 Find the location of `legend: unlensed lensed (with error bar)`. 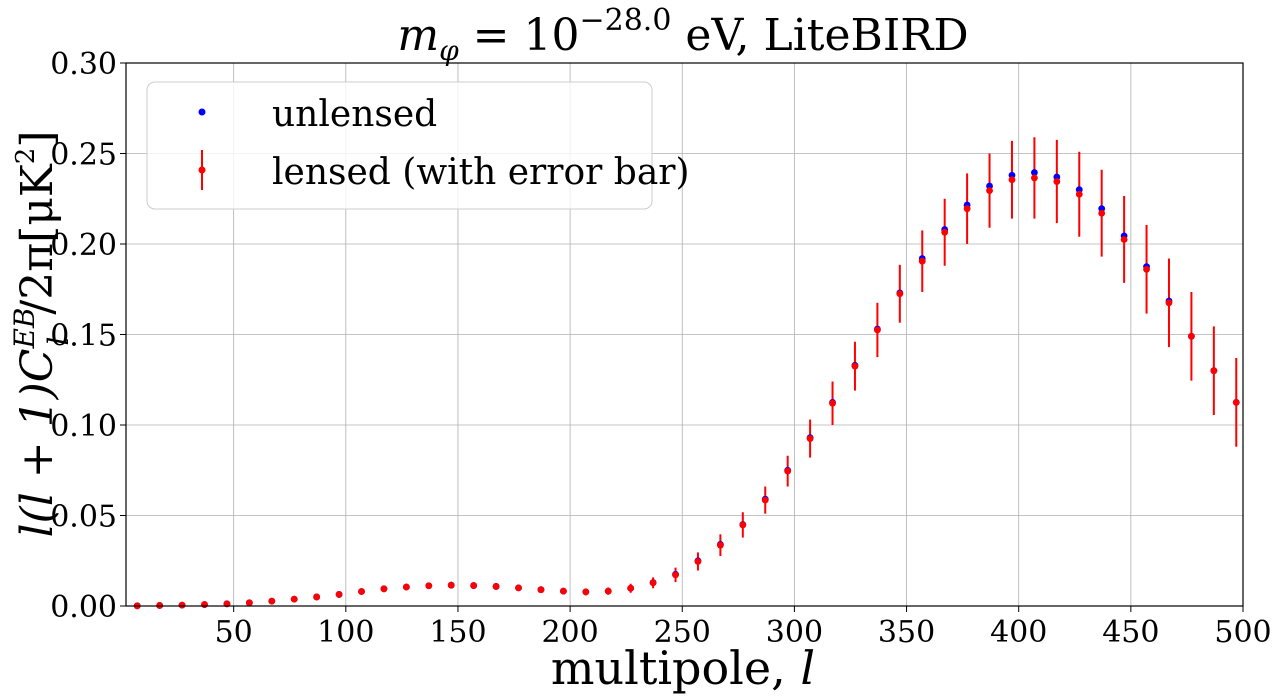

legend: unlensed lensed (with error bar) is located at coordinates (418, 145).